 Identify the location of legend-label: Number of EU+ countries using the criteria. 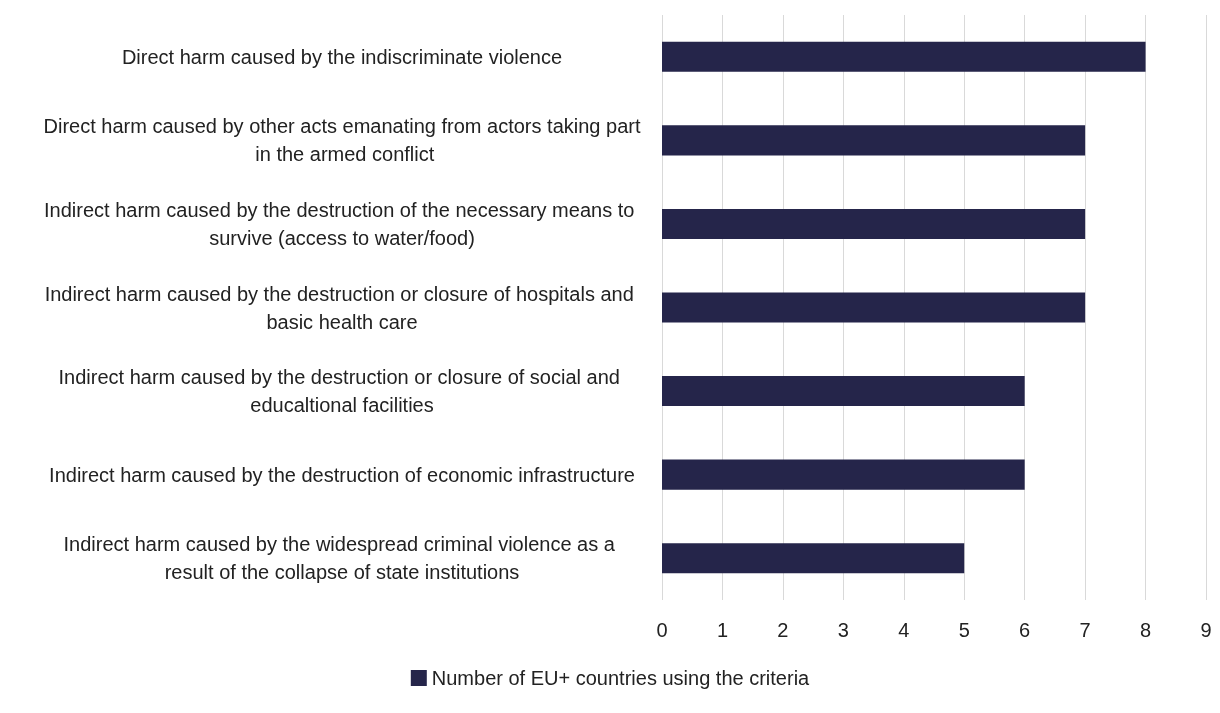
(621, 678).